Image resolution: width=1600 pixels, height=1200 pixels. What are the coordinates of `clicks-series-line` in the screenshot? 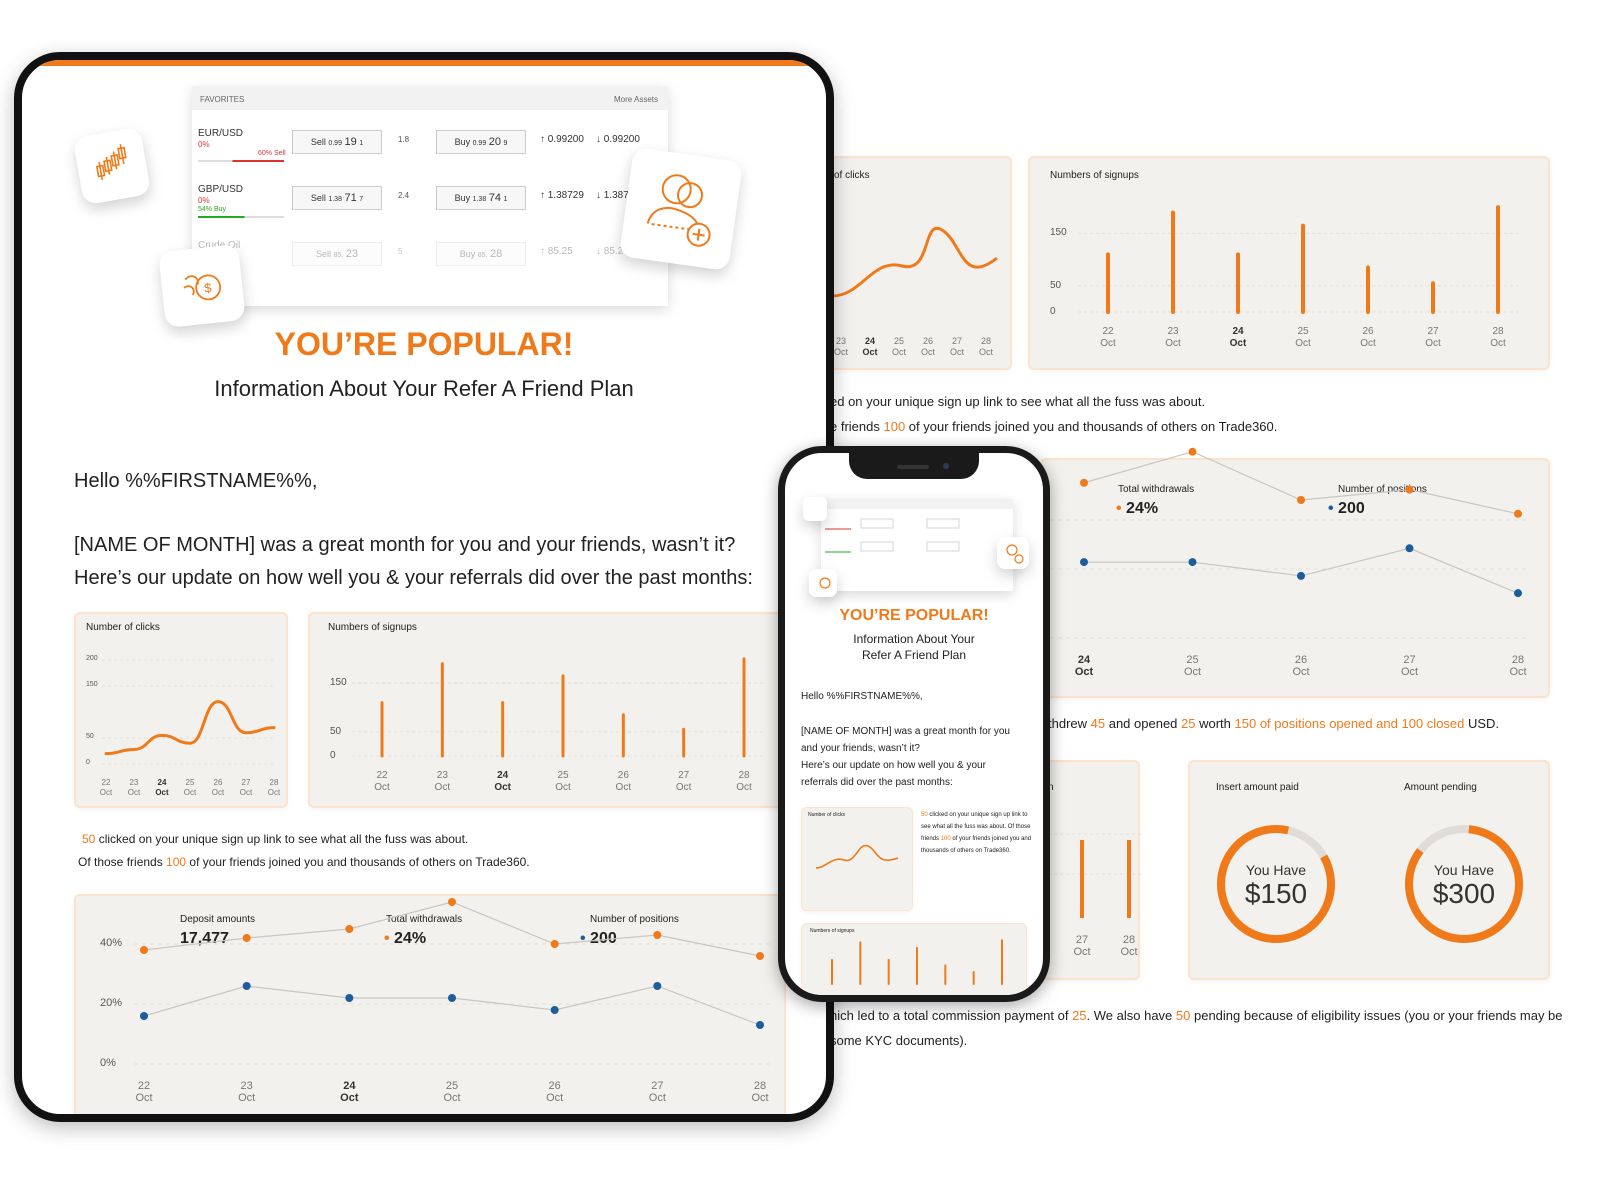 It's located at (190, 728).